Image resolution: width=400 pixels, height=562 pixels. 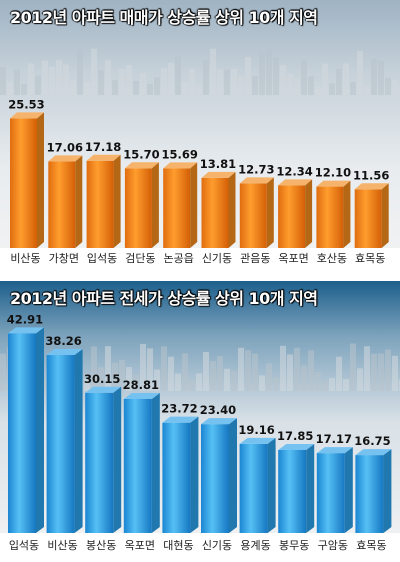 I want to click on category-label: 비산동, so click(x=25, y=258).